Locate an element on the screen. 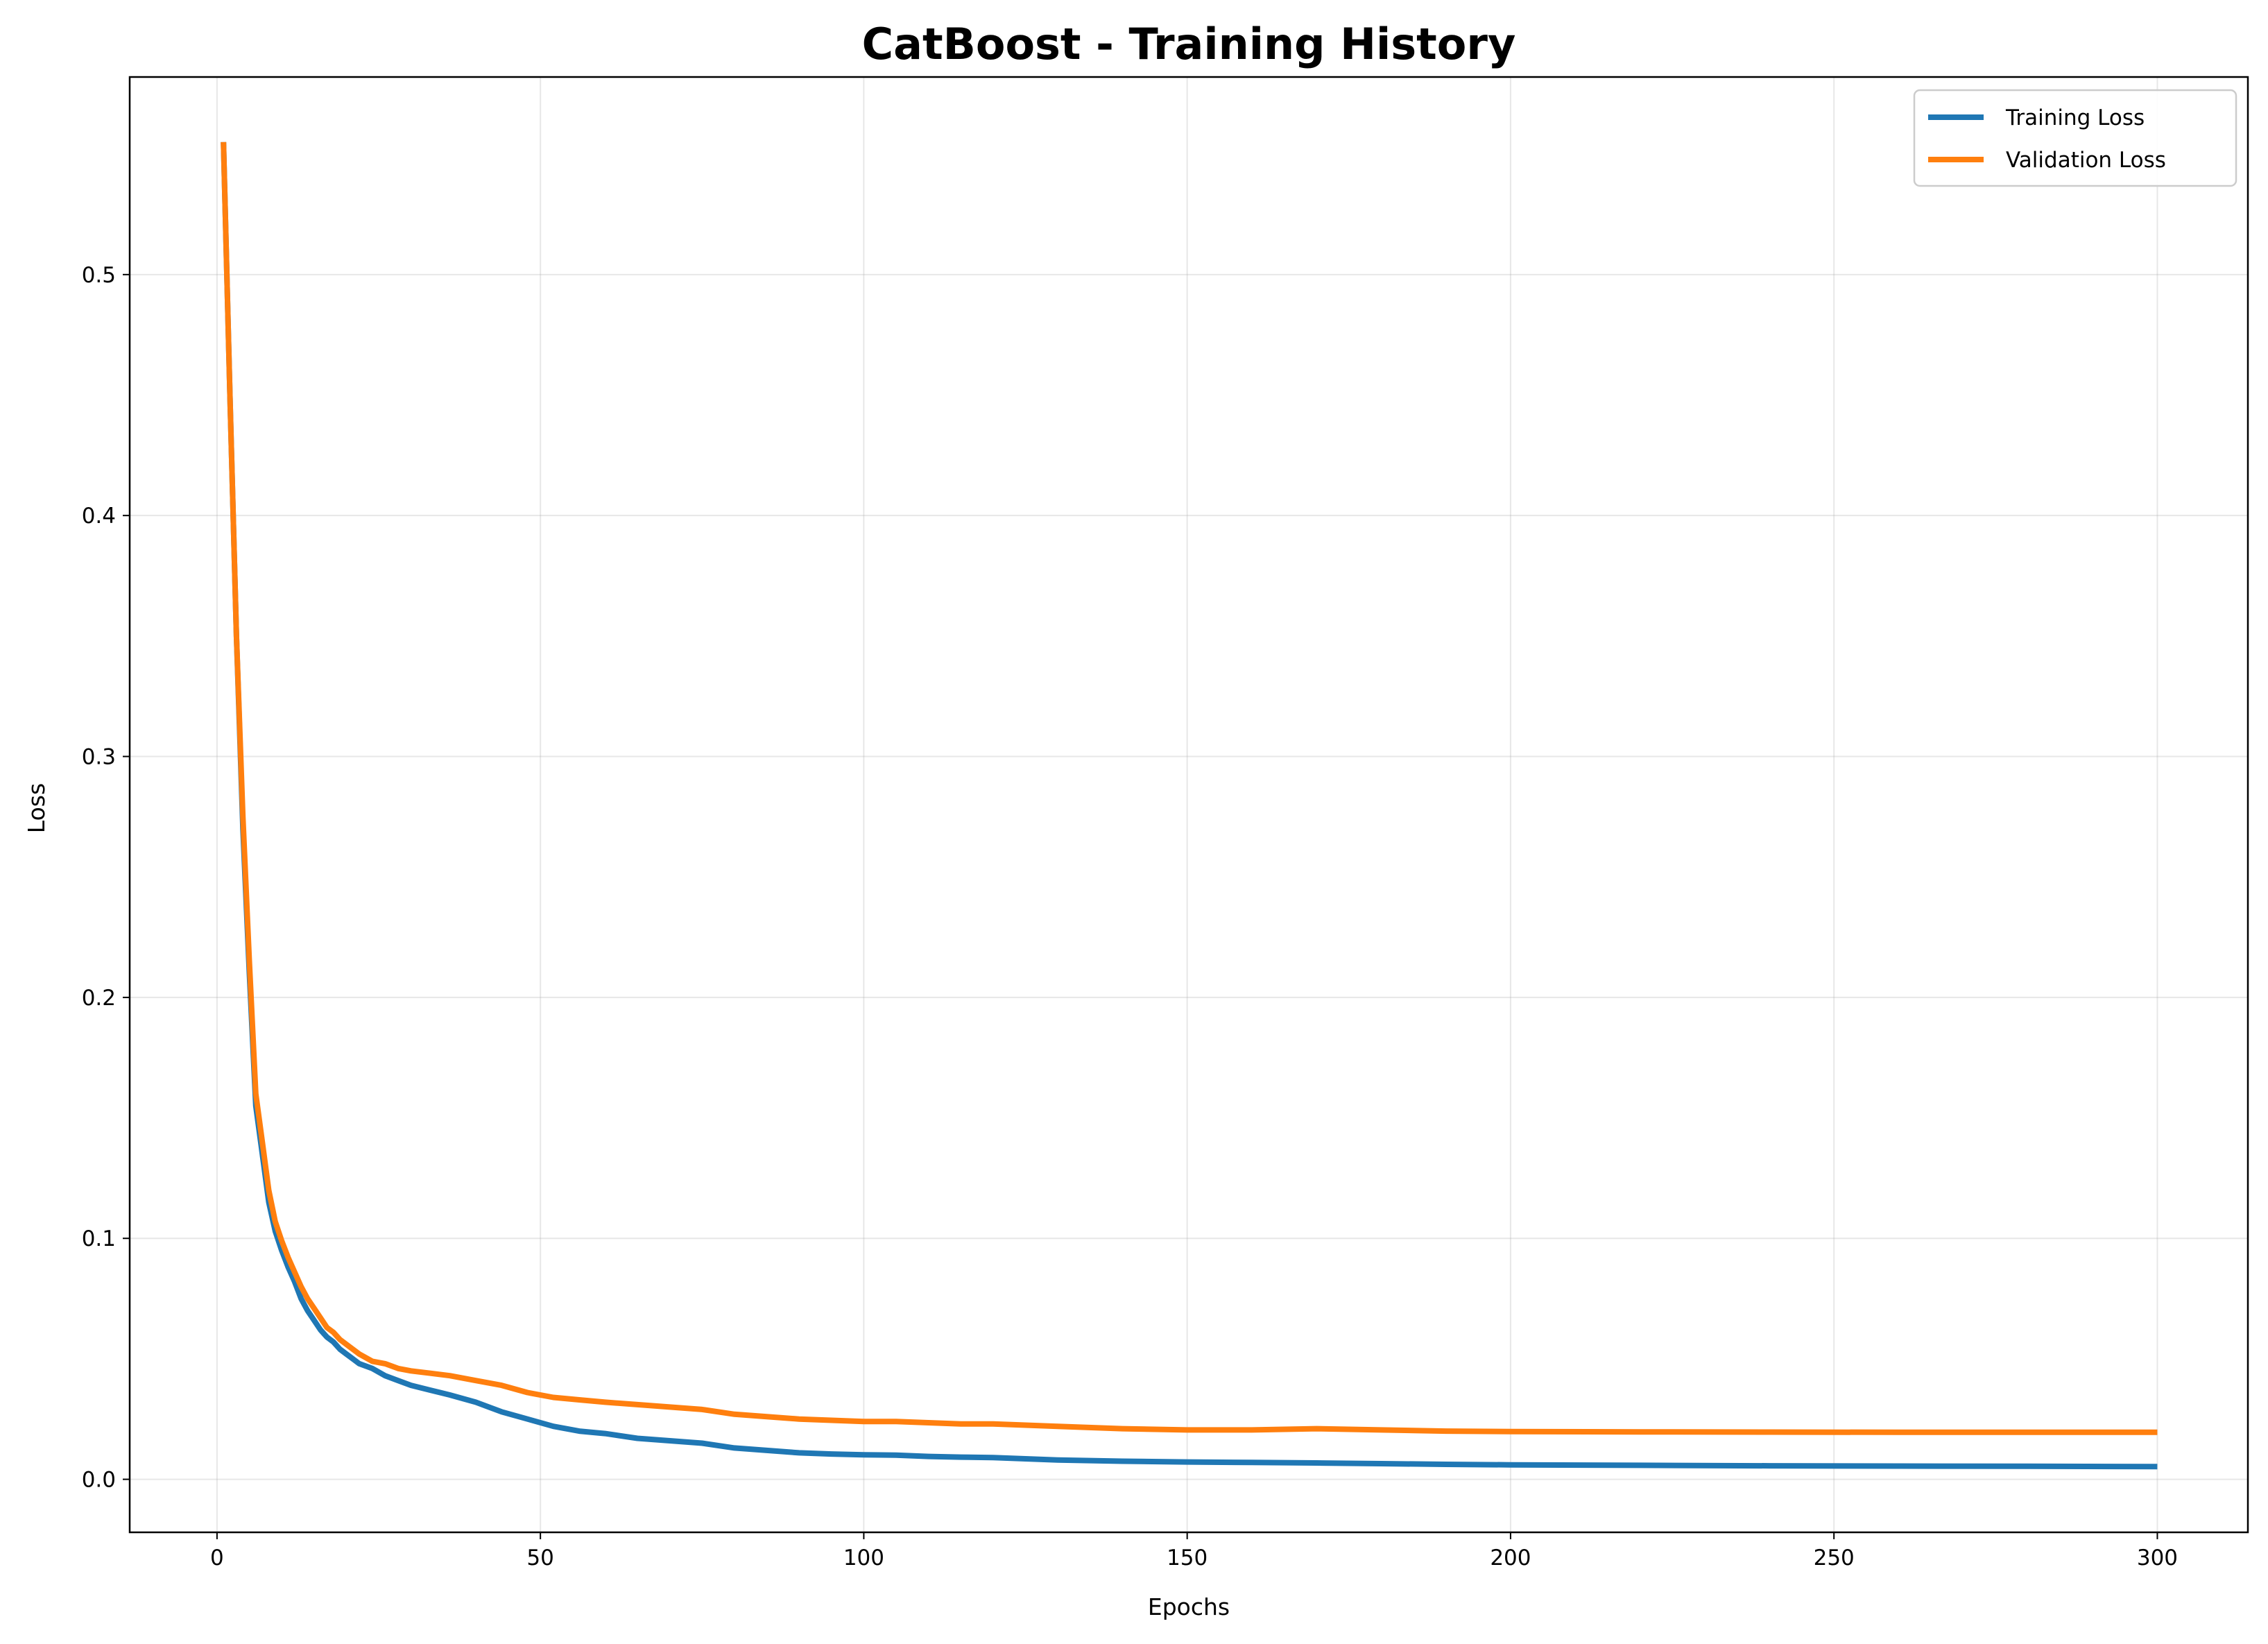 Image resolution: width=2268 pixels, height=1644 pixels. x-axis-ticks: 0 50 100 150 200 250 300 is located at coordinates (1194, 1551).